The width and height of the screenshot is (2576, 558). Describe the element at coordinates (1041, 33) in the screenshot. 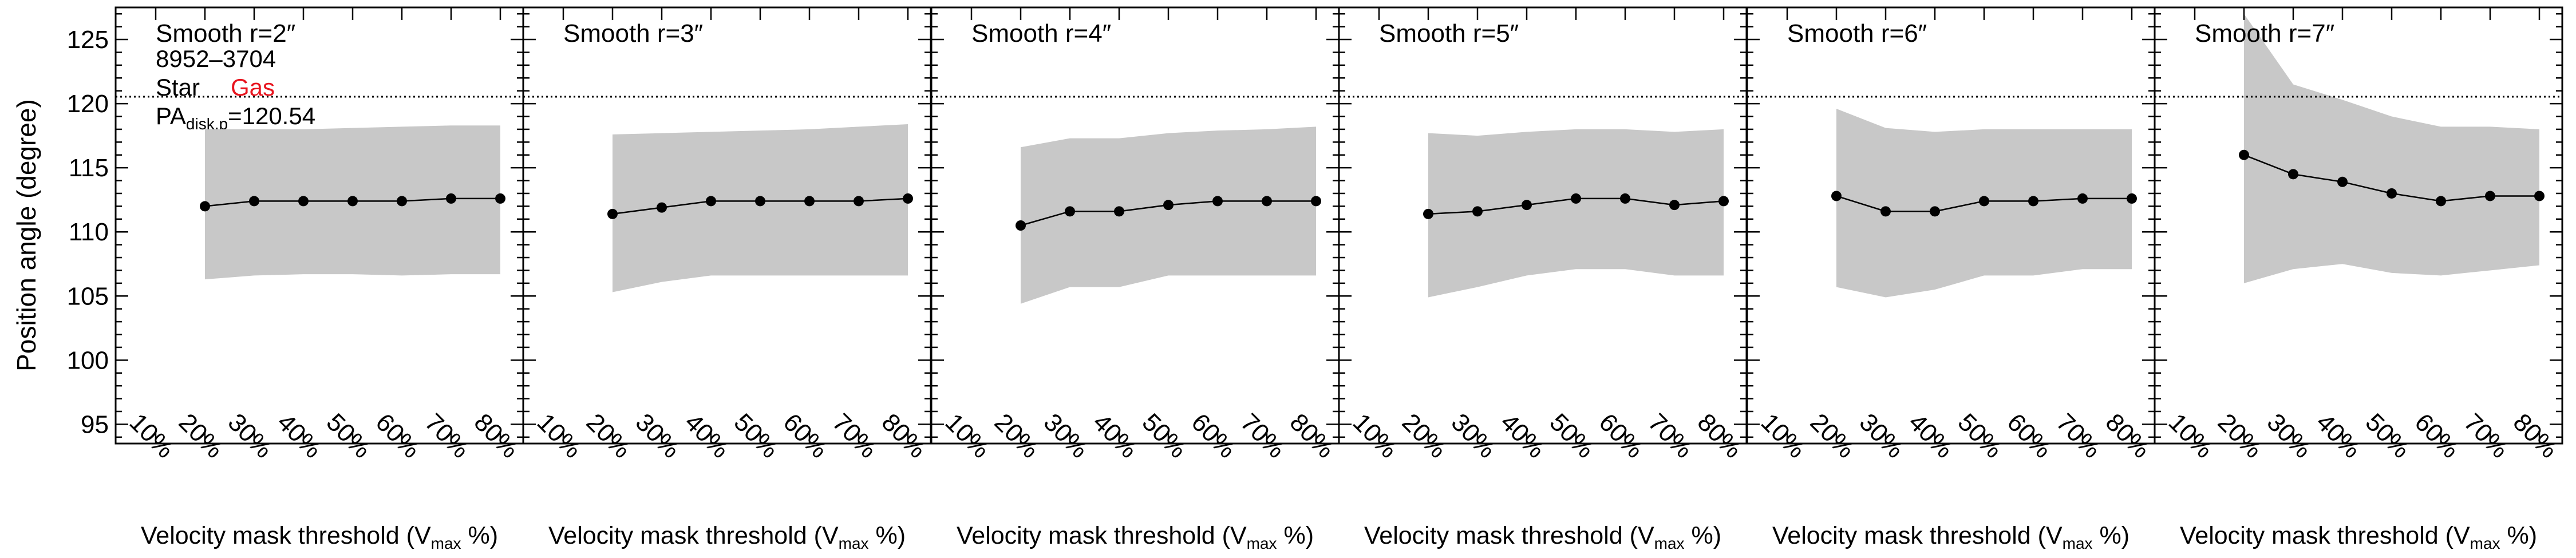

I see `panel-title: Smooth r=4″` at that location.